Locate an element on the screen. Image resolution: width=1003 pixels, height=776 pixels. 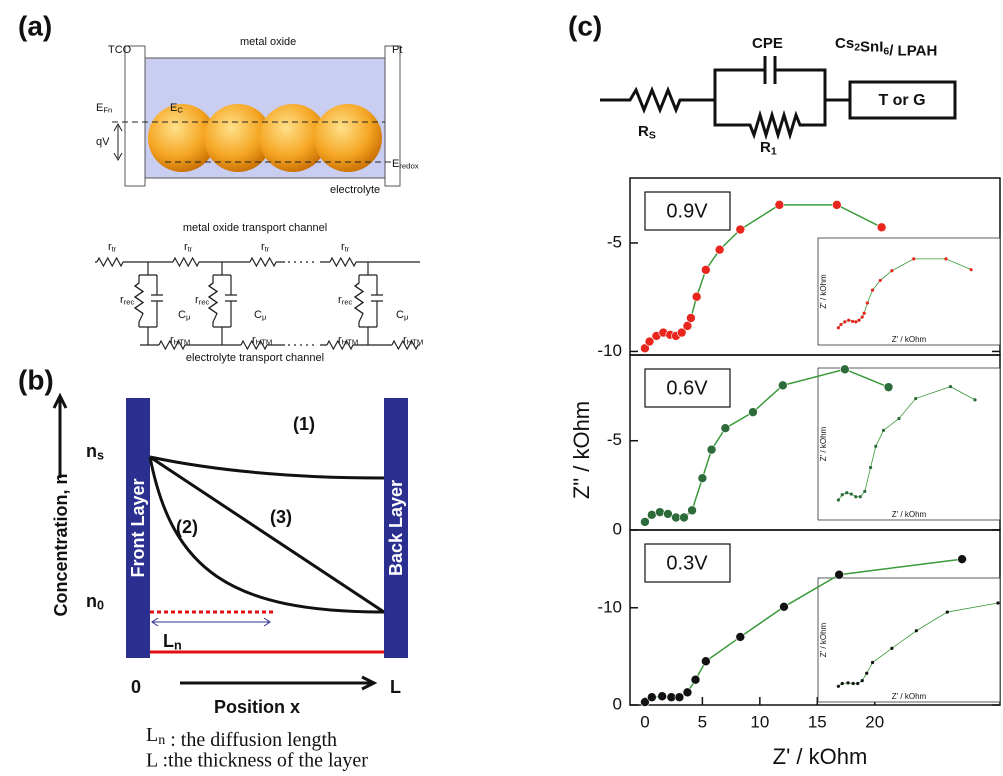
label-text: Pt is located at coordinates (397, 50).